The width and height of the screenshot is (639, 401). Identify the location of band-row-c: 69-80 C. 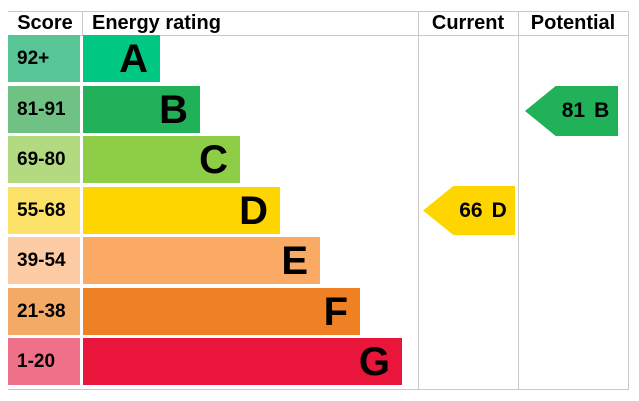
(318, 159).